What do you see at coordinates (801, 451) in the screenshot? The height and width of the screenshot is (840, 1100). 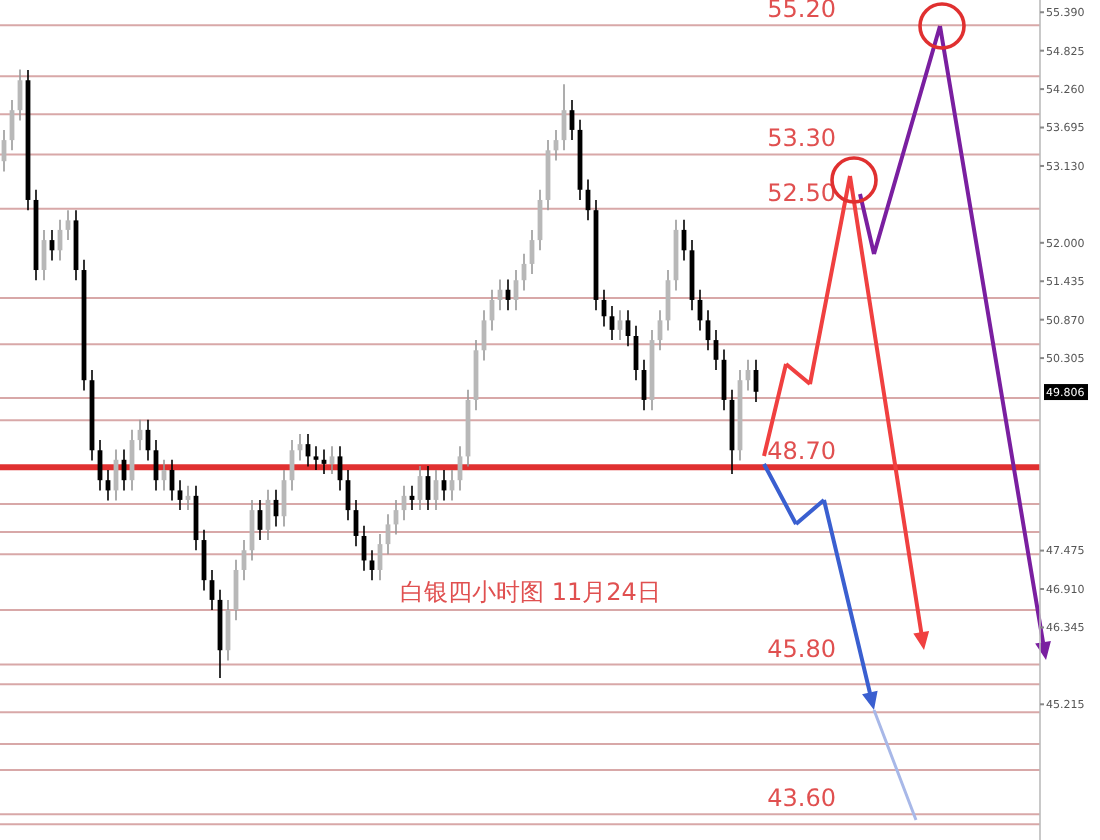 I see `ref-line-label: 48.70` at bounding box center [801, 451].